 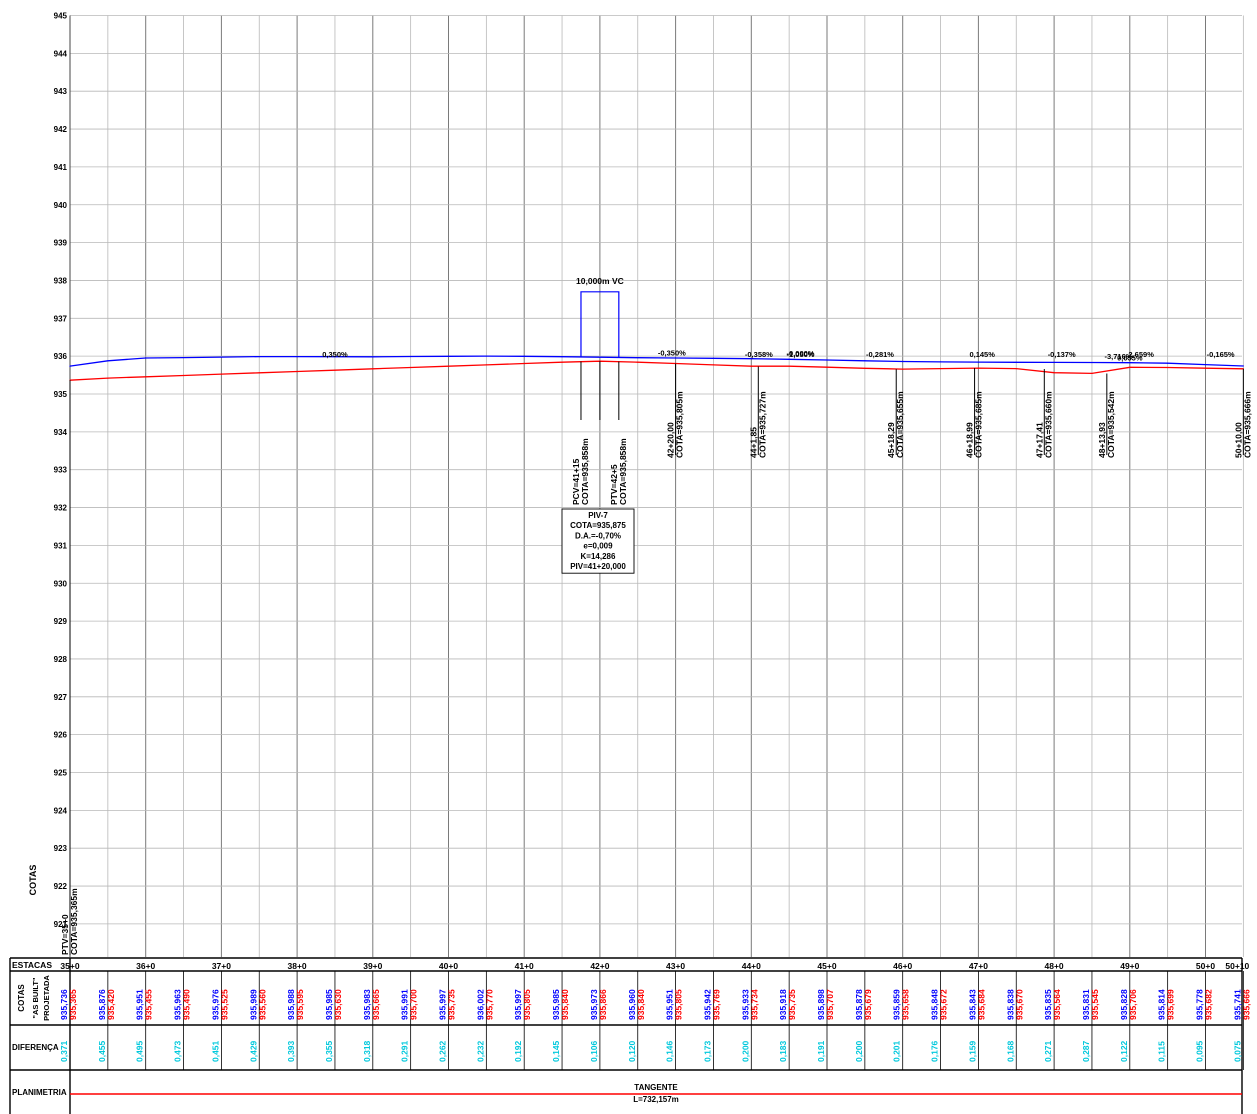 What do you see at coordinates (707, 1051) in the screenshot?
I see `difference-value: 0,173` at bounding box center [707, 1051].